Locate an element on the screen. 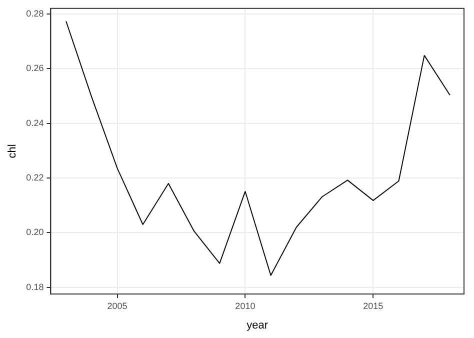 The image size is (474, 338). y-tick-label: 0.28 is located at coordinates (35, 13).